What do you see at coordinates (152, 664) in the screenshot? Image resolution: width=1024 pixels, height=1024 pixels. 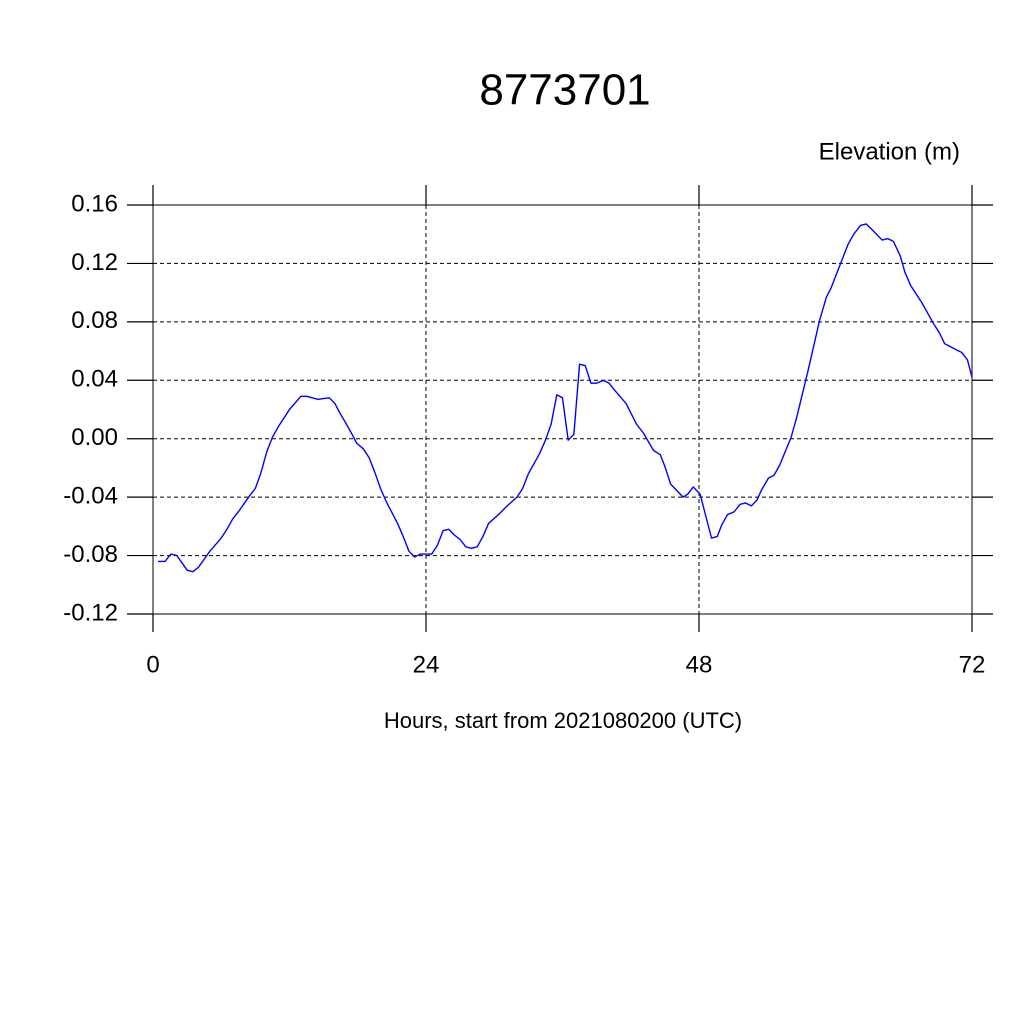 I see `x-tick-label: 0` at bounding box center [152, 664].